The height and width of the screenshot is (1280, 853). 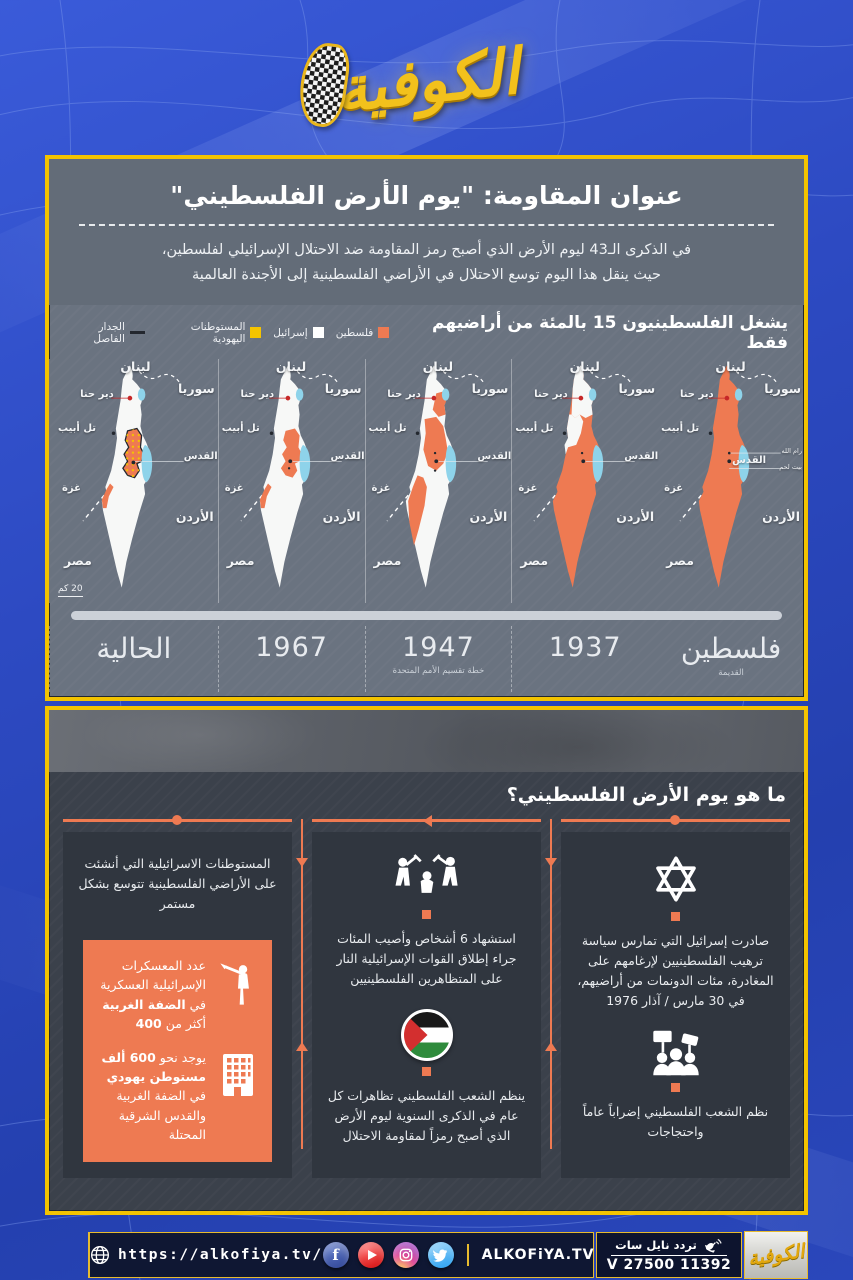 I want to click on legend-item-palestine: فلسطين, so click(x=363, y=333).